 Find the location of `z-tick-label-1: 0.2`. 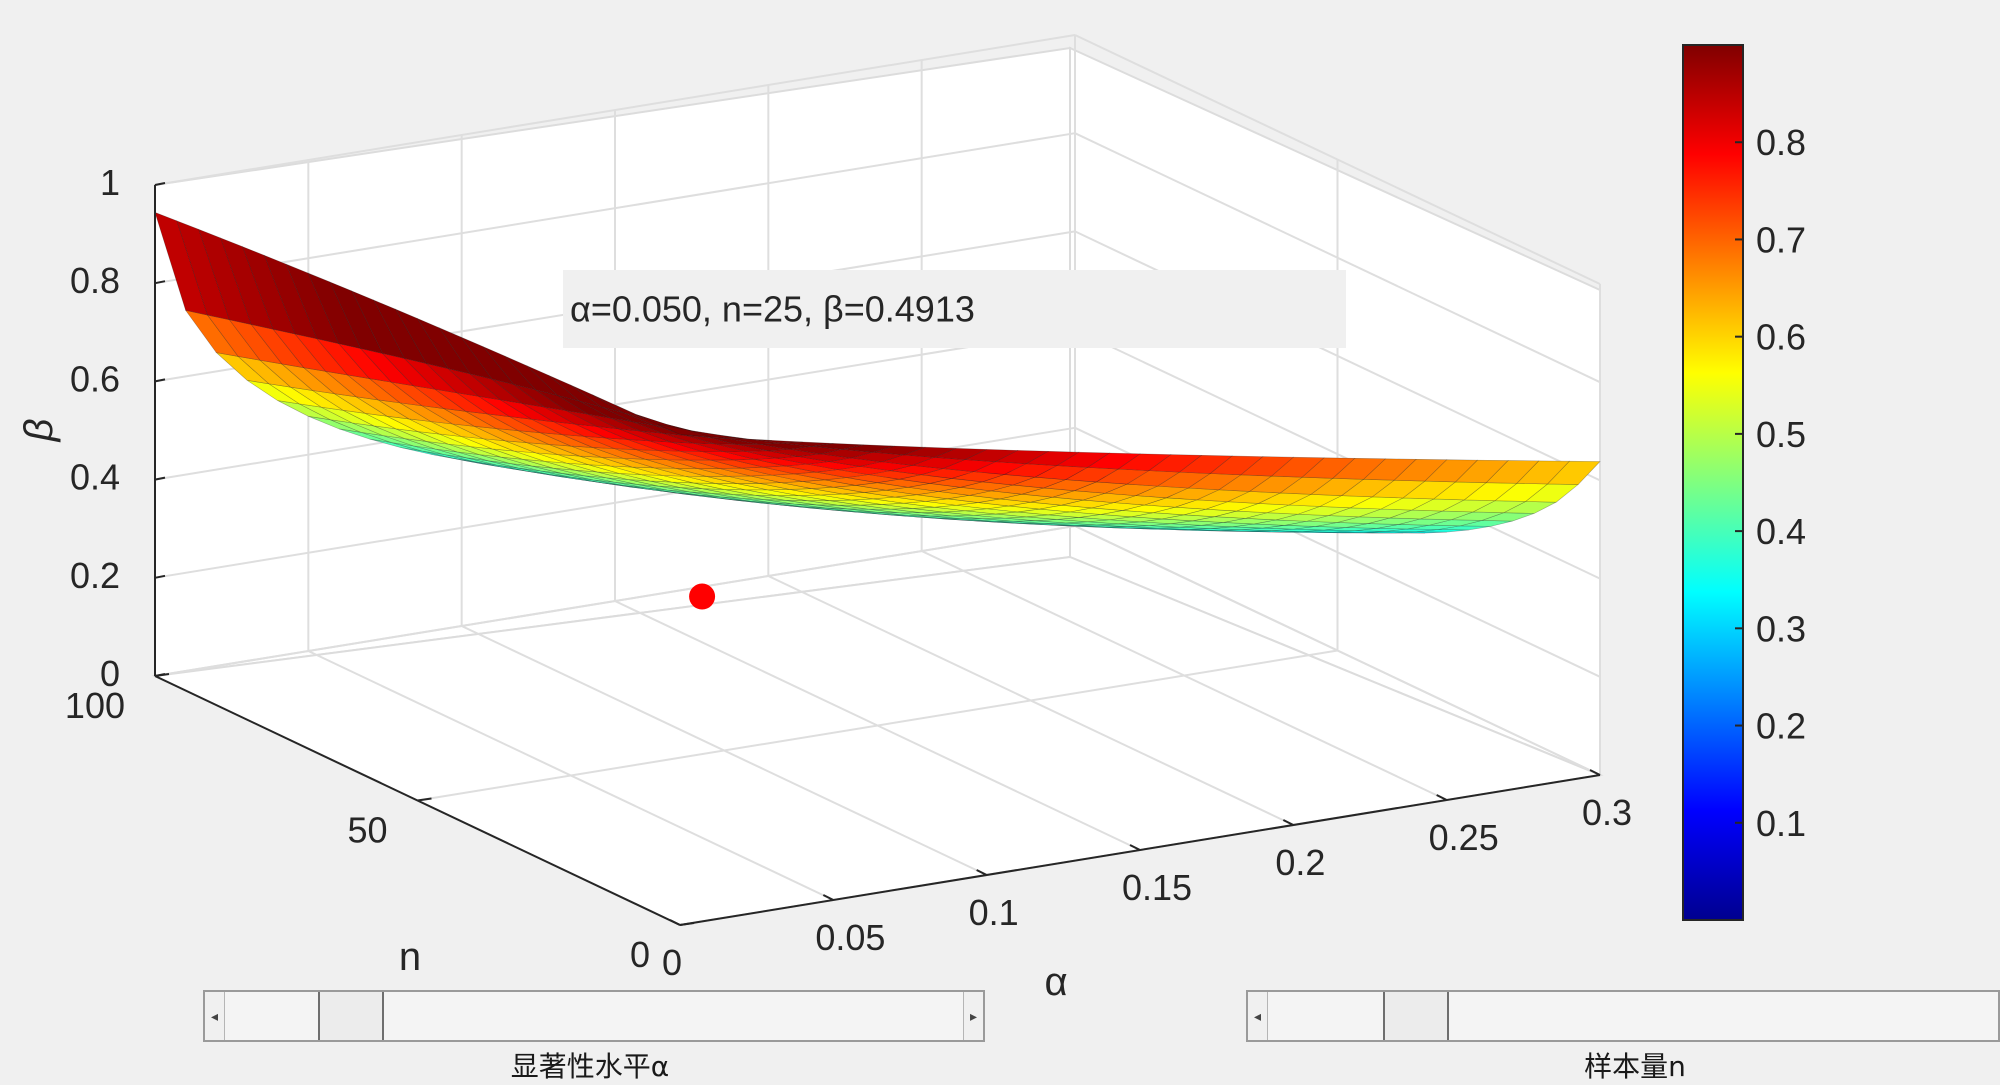

z-tick-label-1: 0.2 is located at coordinates (95, 575).